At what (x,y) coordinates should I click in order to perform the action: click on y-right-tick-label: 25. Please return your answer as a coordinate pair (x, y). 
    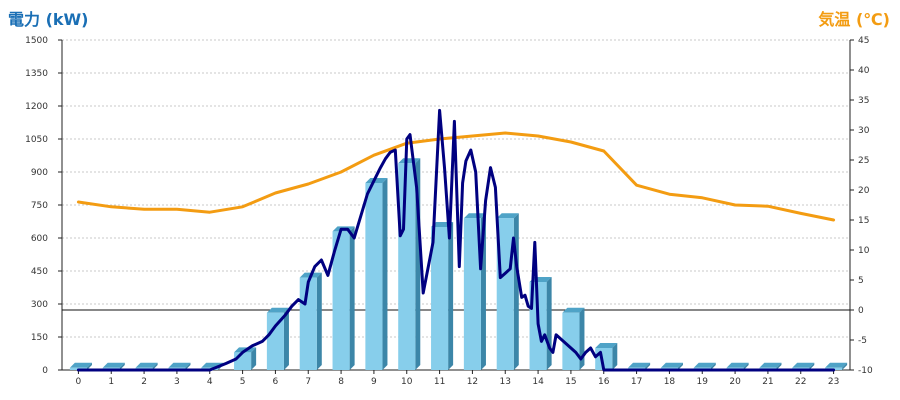
    Looking at the image, I should click on (863, 161).